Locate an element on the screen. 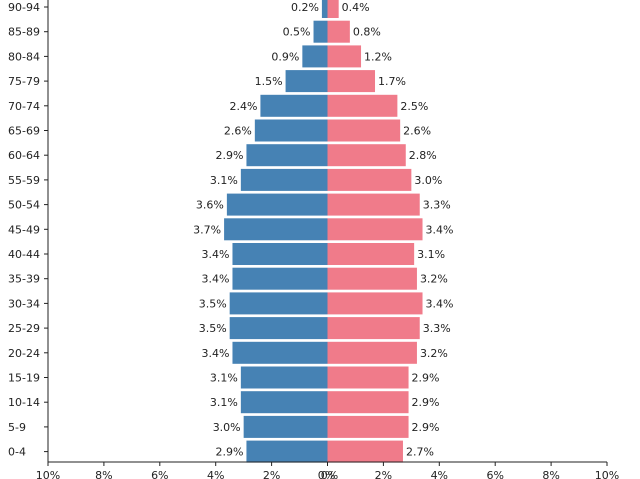 Image resolution: width=640 pixels, height=479 pixels. x-tick-label-9: 6% is located at coordinates (494, 474).